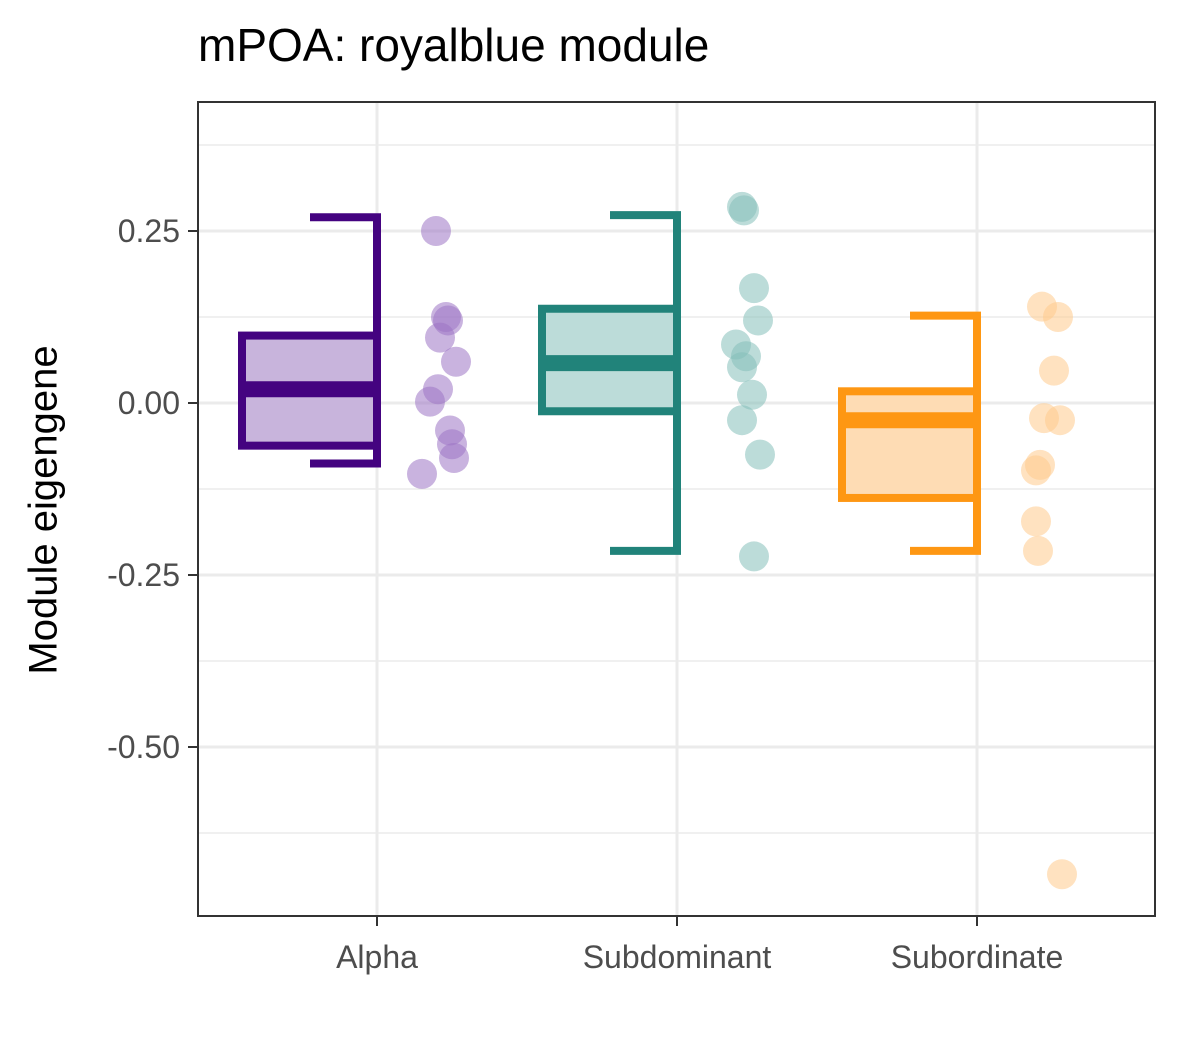 The height and width of the screenshot is (1062, 1181). What do you see at coordinates (957, 590) in the screenshot?
I see `box-group-subordinate` at bounding box center [957, 590].